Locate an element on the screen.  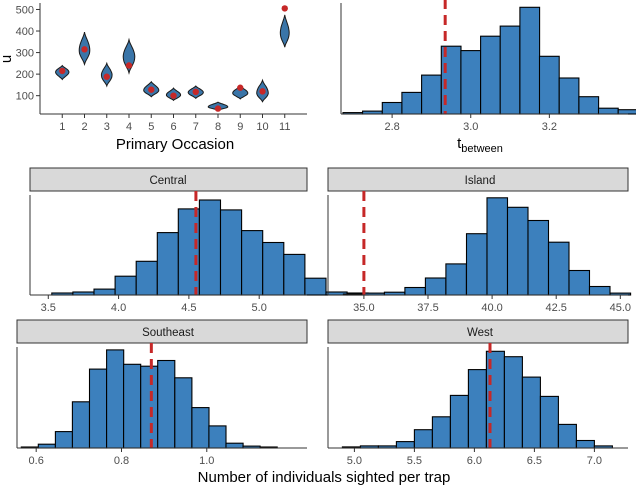
island-strip-label: Island is located at coordinates (480, 181).